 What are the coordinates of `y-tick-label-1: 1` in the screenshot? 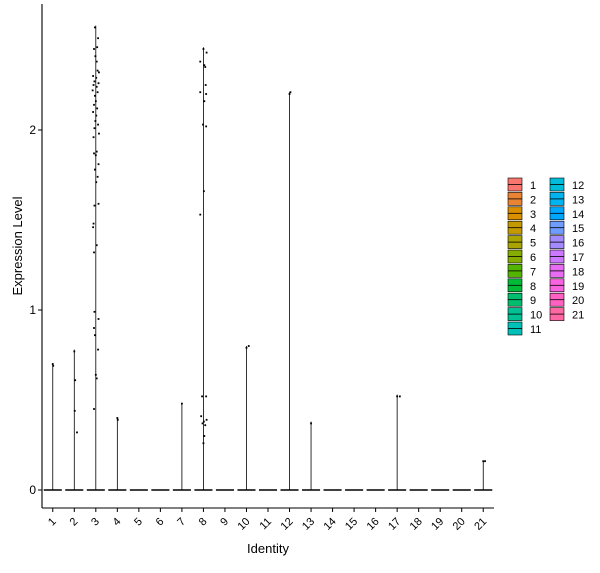 It's located at (32, 310).